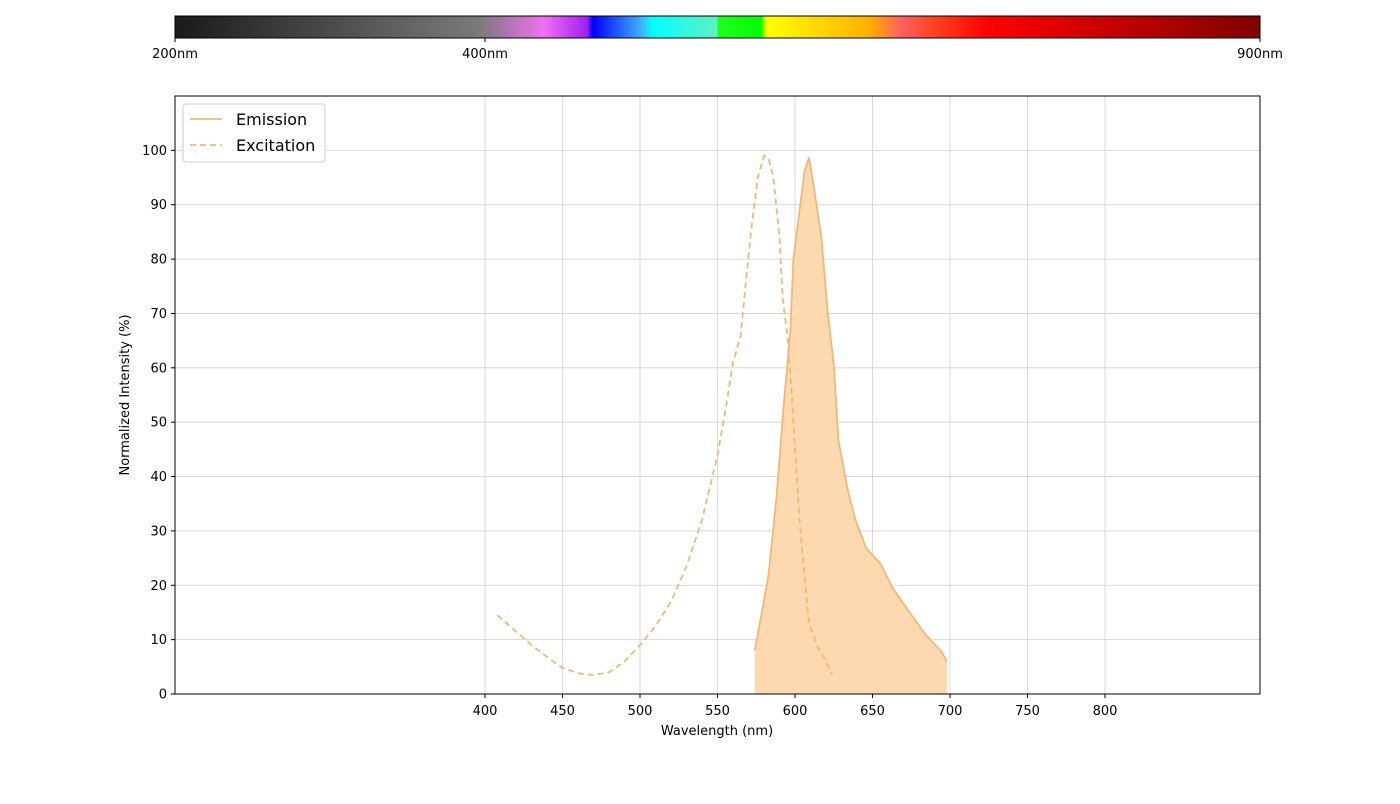 The height and width of the screenshot is (804, 1400). Describe the element at coordinates (1260, 54) in the screenshot. I see `colorbar-tick-label: 900nm` at that location.